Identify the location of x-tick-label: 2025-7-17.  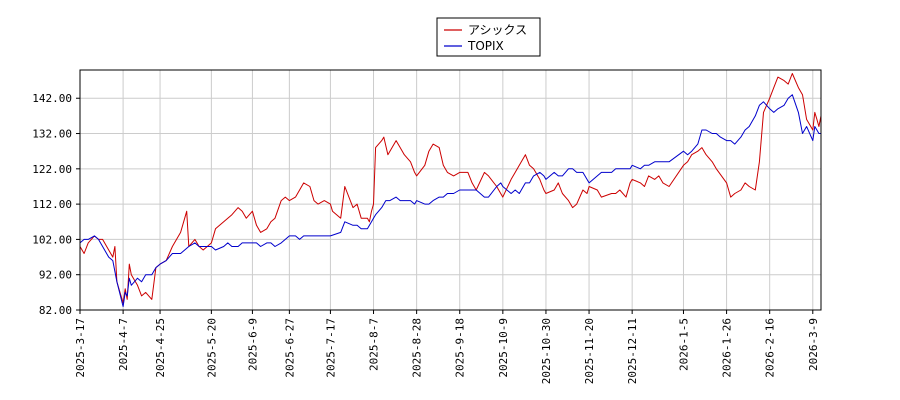
(330, 348).